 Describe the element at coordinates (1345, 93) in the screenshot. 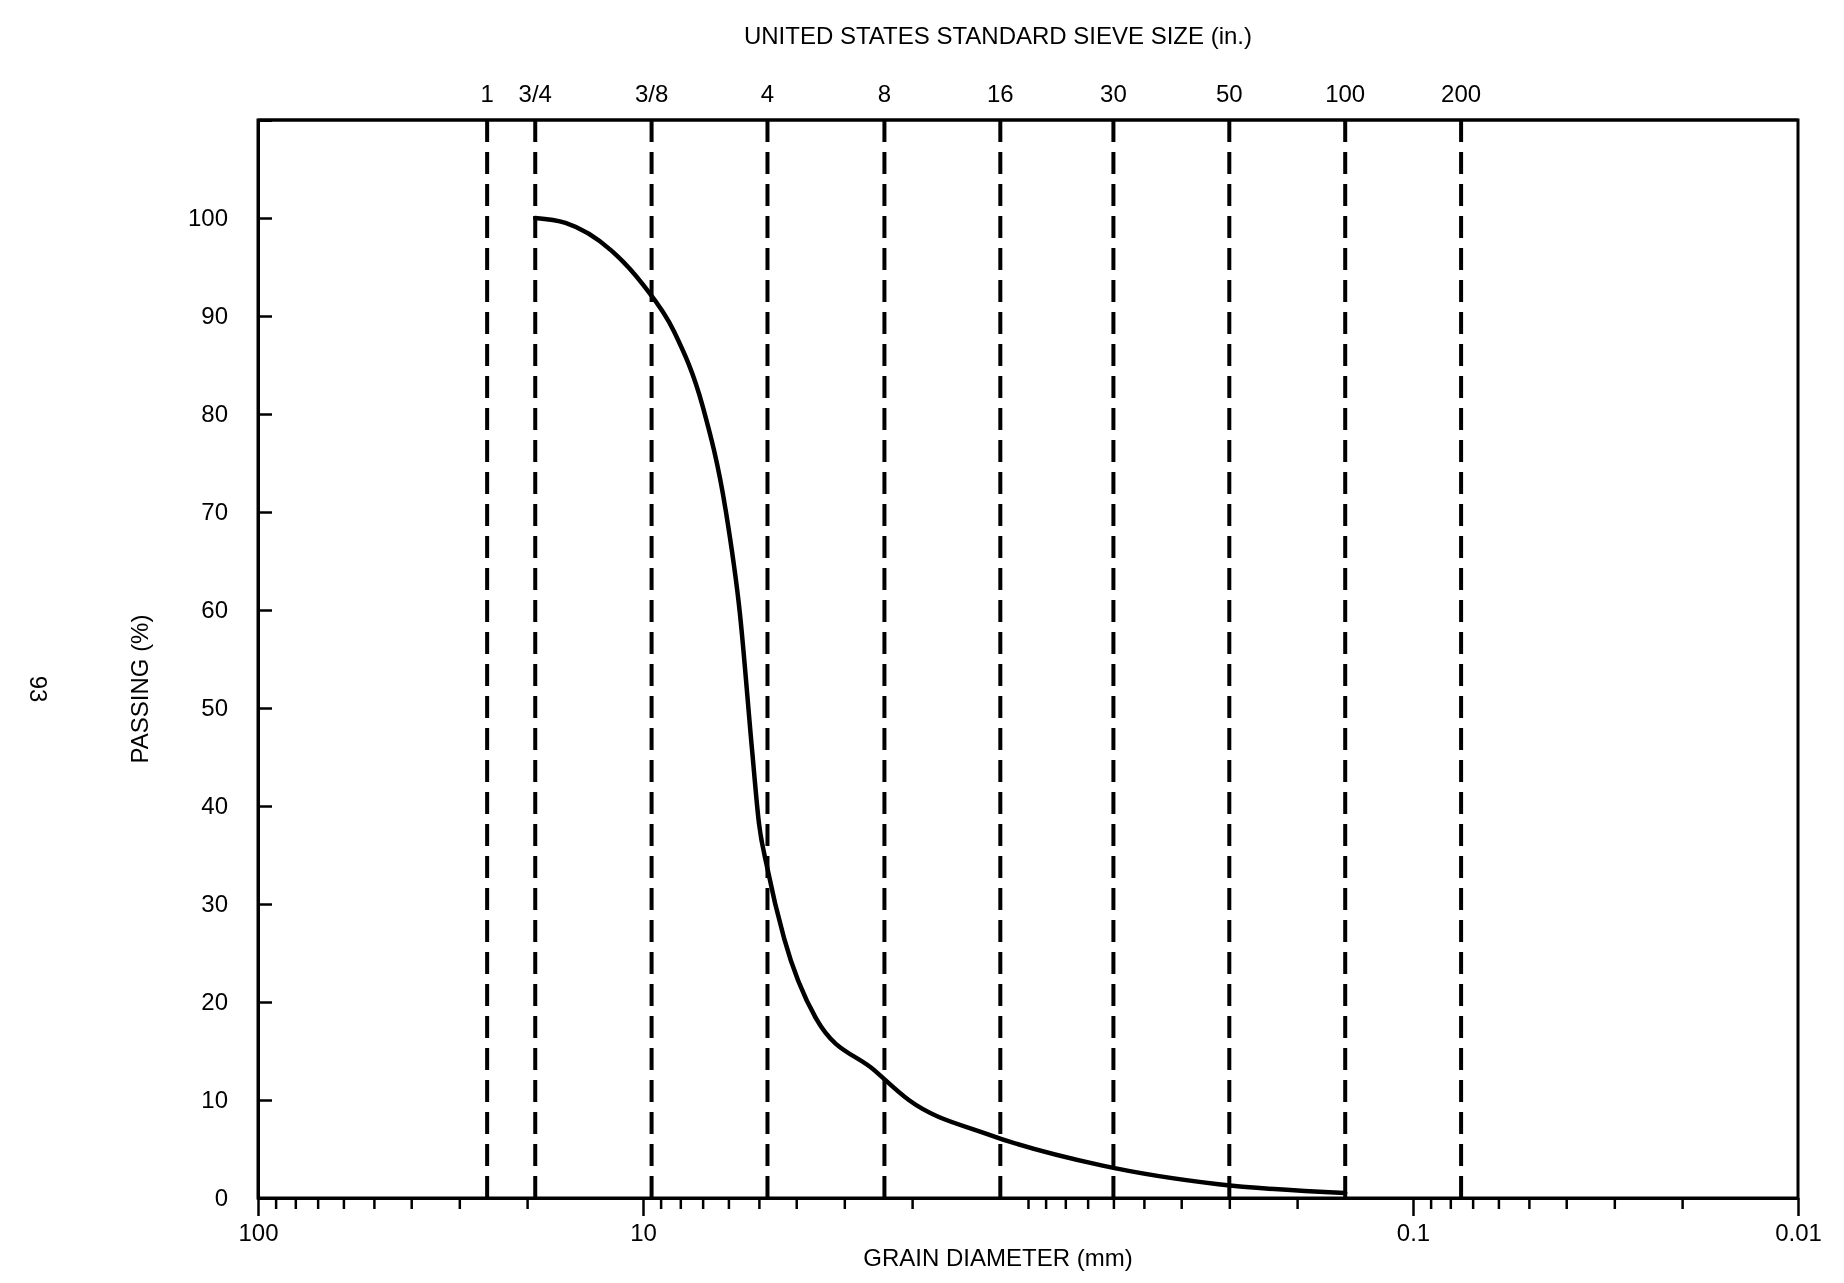

I see `text: 100` at that location.